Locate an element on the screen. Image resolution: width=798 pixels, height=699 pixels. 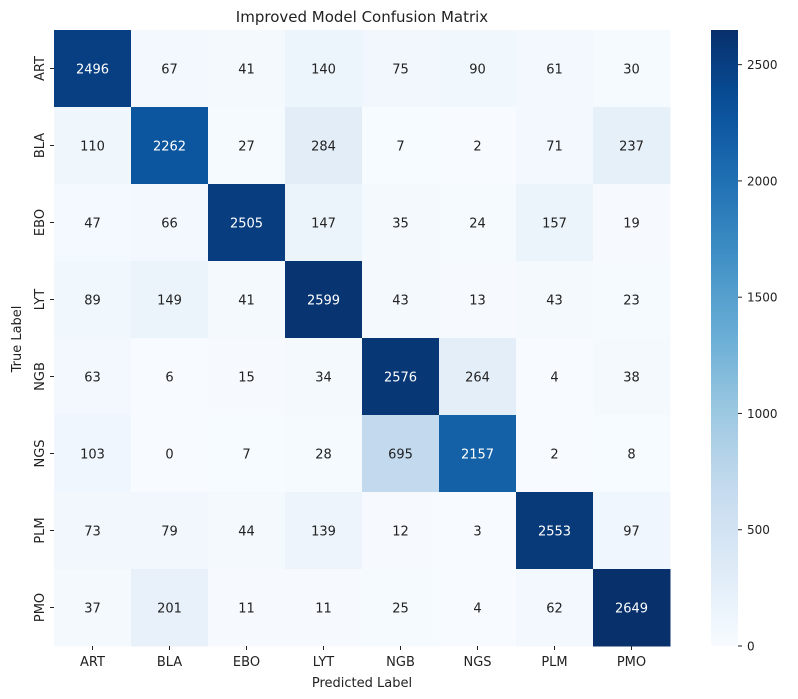
cell-value-label: 139 is located at coordinates (323, 532).